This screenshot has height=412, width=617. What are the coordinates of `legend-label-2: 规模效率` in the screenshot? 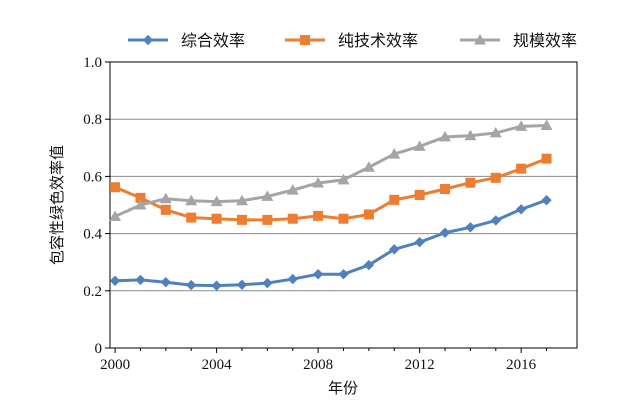 It's located at (545, 40).